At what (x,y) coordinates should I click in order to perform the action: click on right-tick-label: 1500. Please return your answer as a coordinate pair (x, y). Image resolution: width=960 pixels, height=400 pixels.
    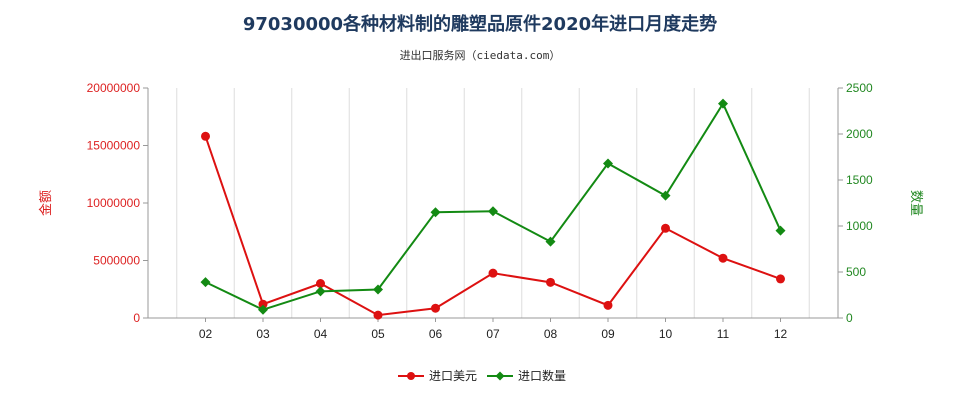
    Looking at the image, I should click on (859, 180).